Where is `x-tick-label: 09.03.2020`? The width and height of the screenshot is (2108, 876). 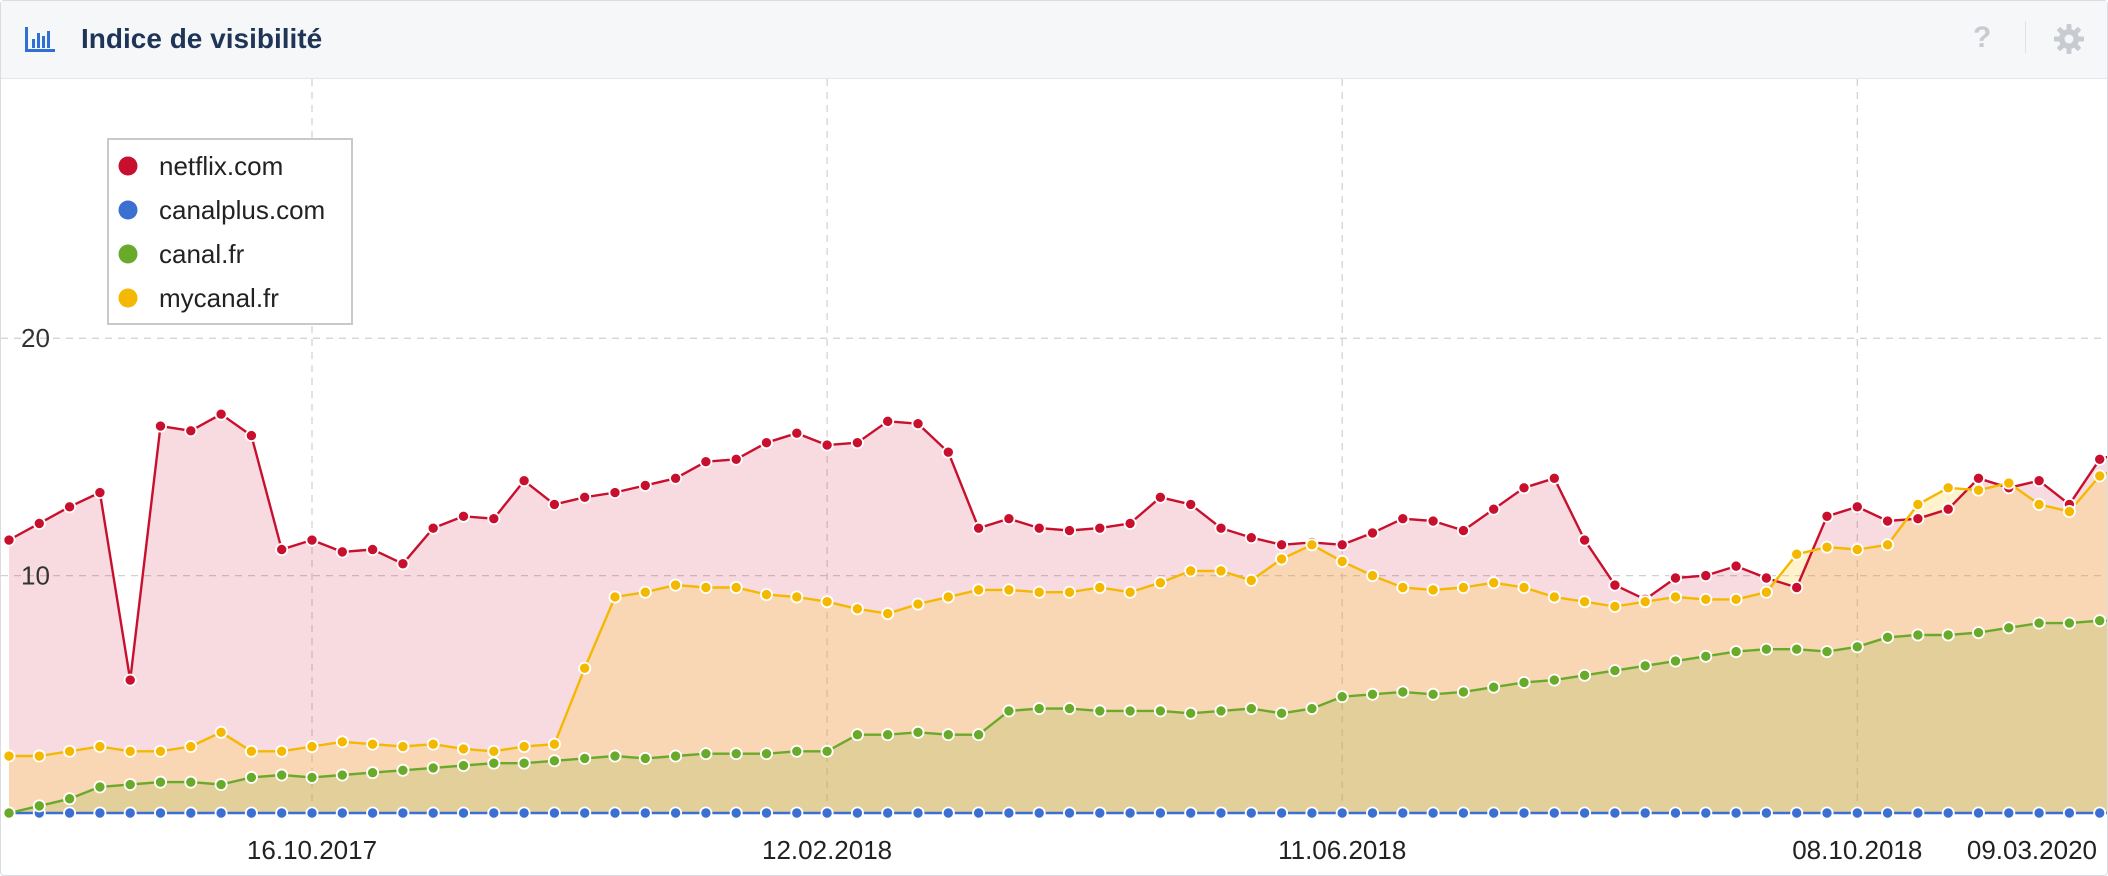
x-tick-label: 09.03.2020 is located at coordinates (2032, 850).